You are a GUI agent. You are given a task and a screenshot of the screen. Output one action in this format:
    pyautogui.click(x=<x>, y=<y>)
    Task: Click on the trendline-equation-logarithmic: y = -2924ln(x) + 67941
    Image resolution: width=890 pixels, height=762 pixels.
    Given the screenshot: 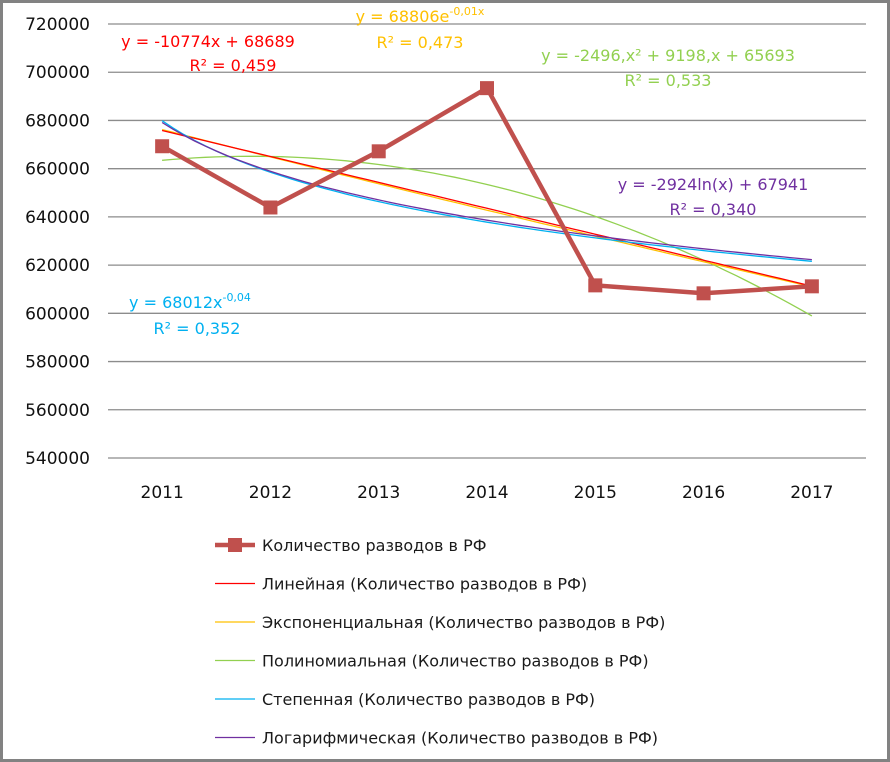 What is the action you would take?
    pyautogui.click(x=713, y=184)
    